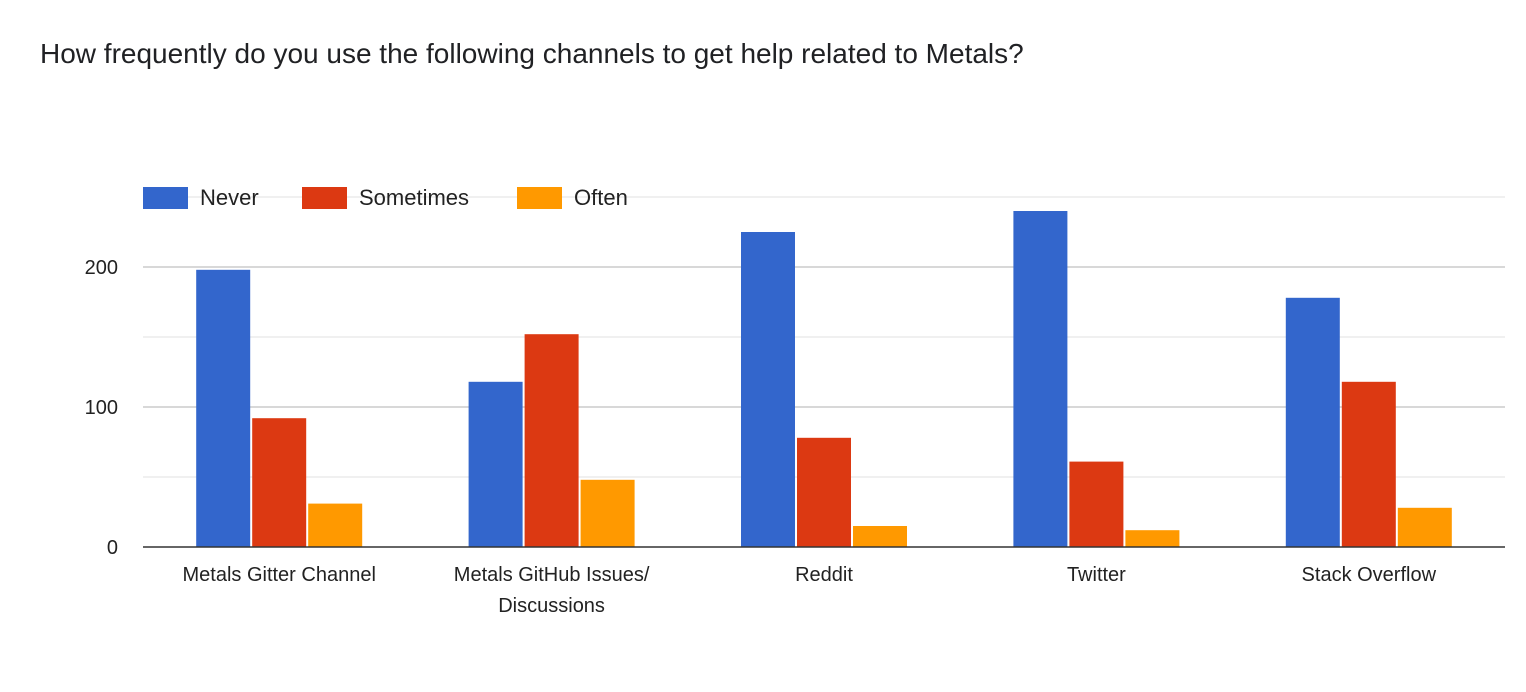 The height and width of the screenshot is (692, 1526). I want to click on legend-label-sometimes: Sometimes, so click(414, 197).